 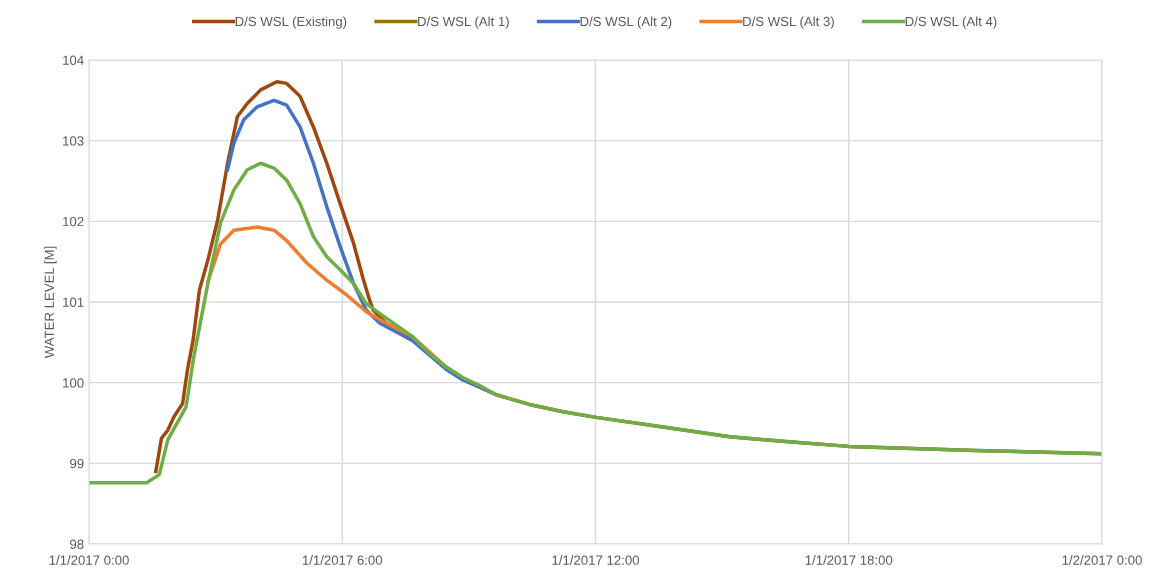 What do you see at coordinates (50, 302) in the screenshot?
I see `y-axis-title: WATER LEVEL [M]` at bounding box center [50, 302].